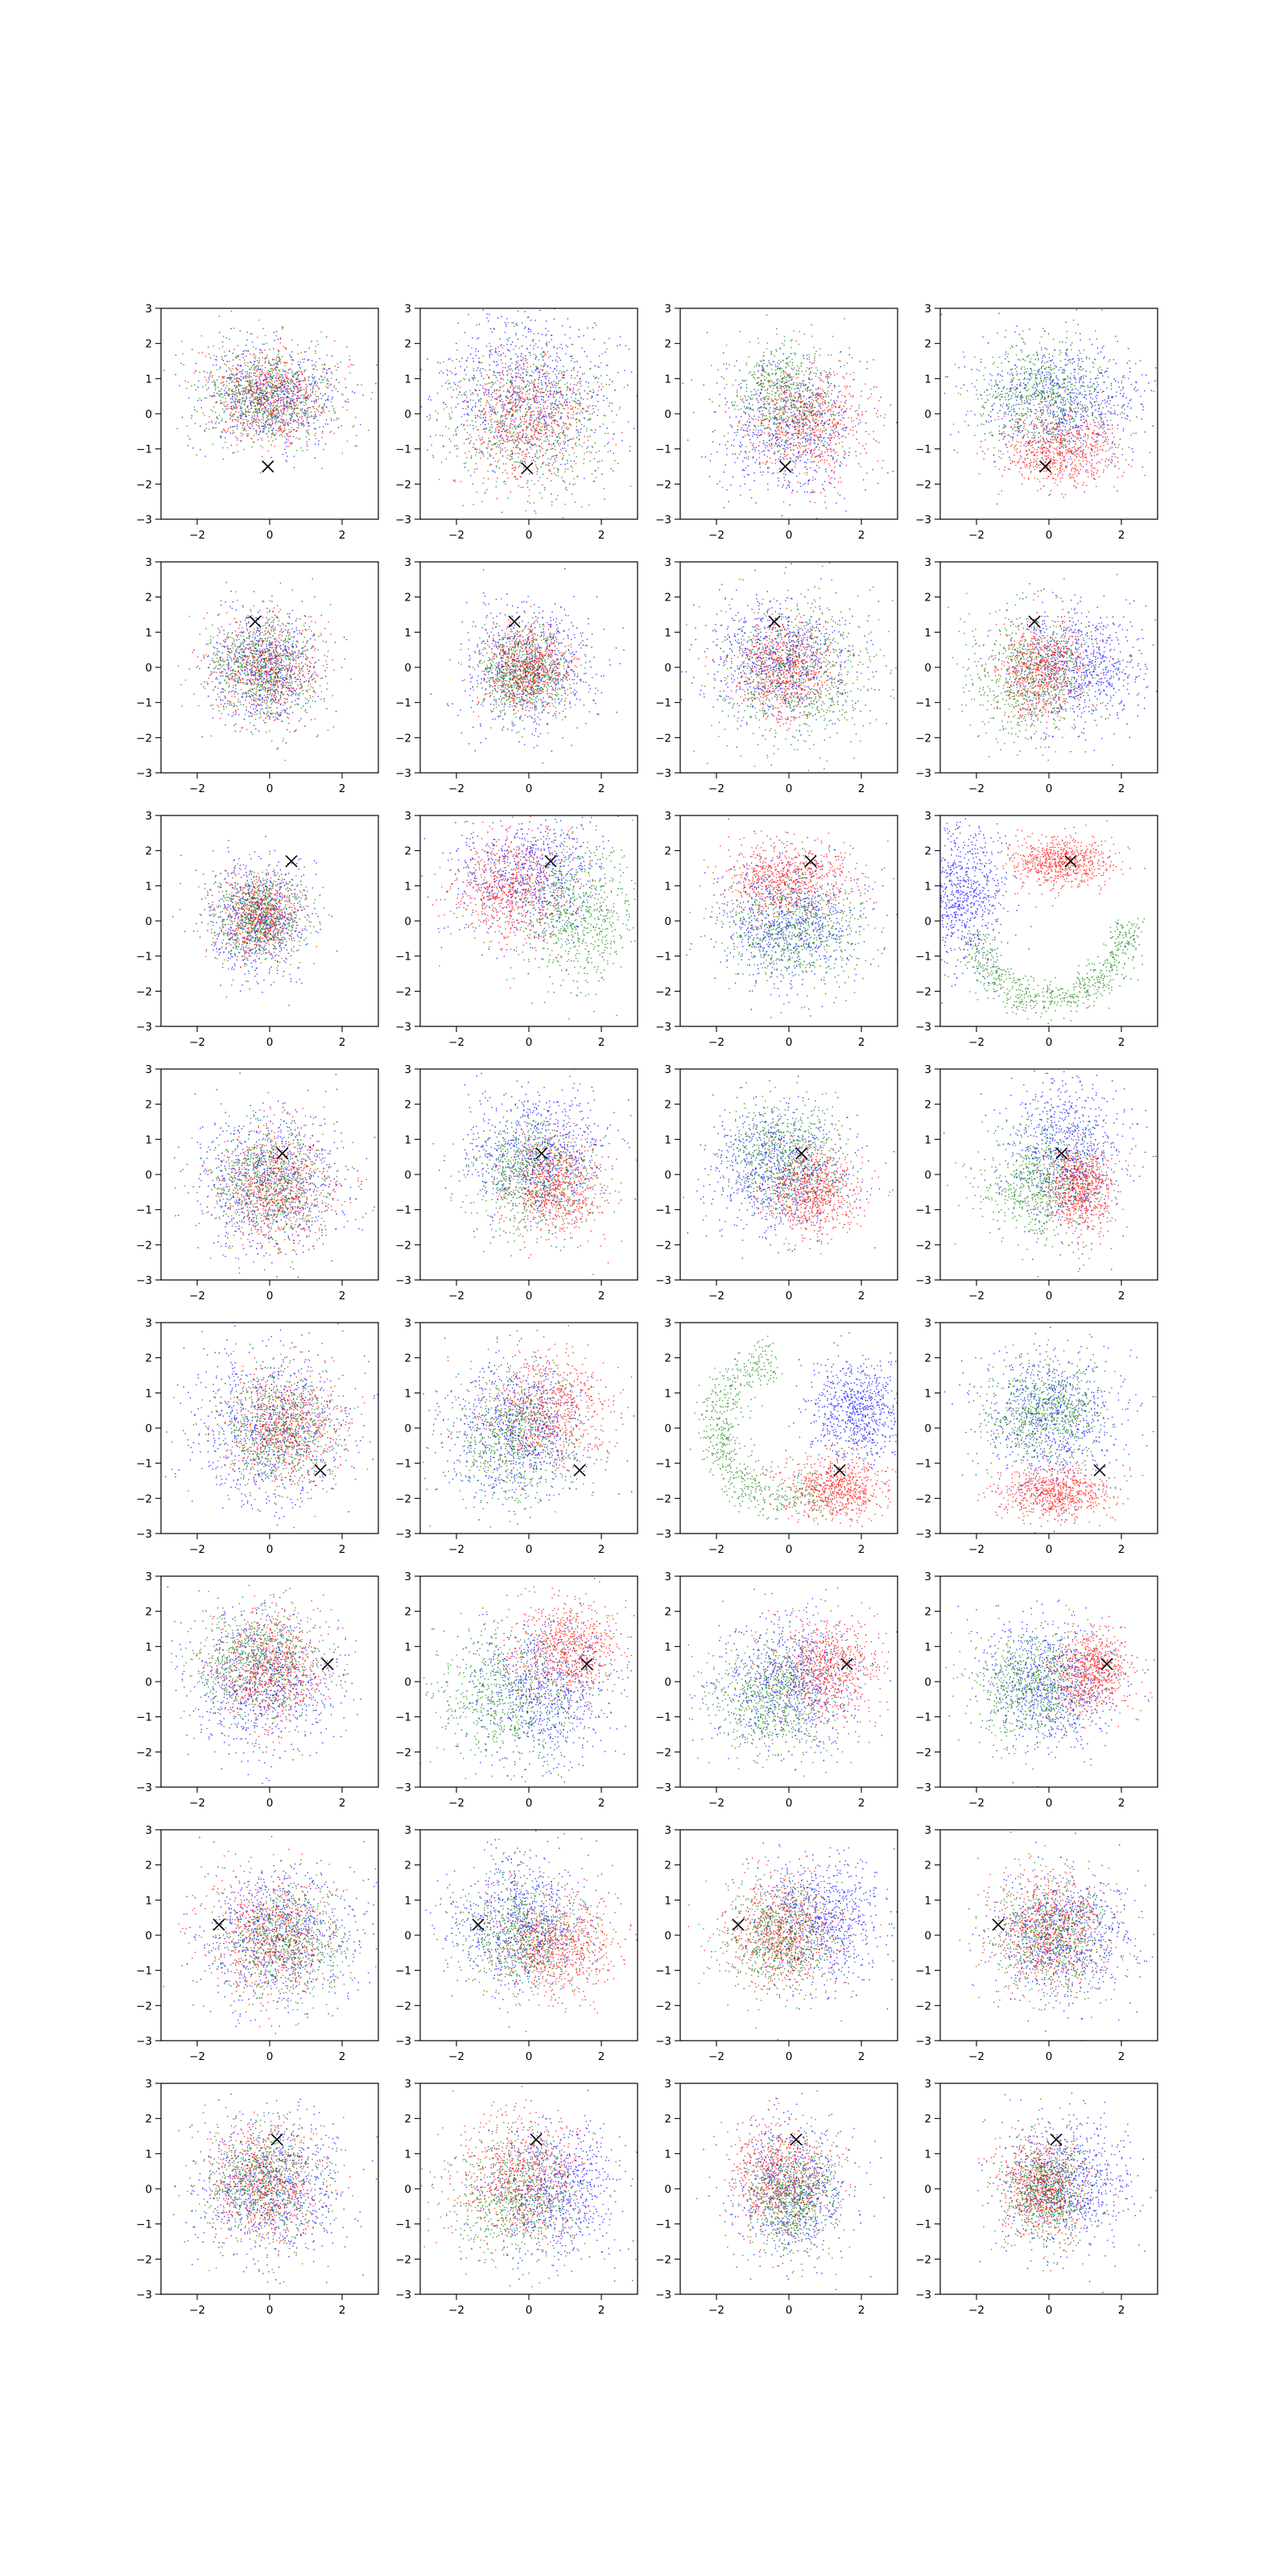  What do you see at coordinates (776, 1436) in the screenshot?
I see `panel-r5-c3: −2 0 2 −3 −2 −1 0 1 2 3` at bounding box center [776, 1436].